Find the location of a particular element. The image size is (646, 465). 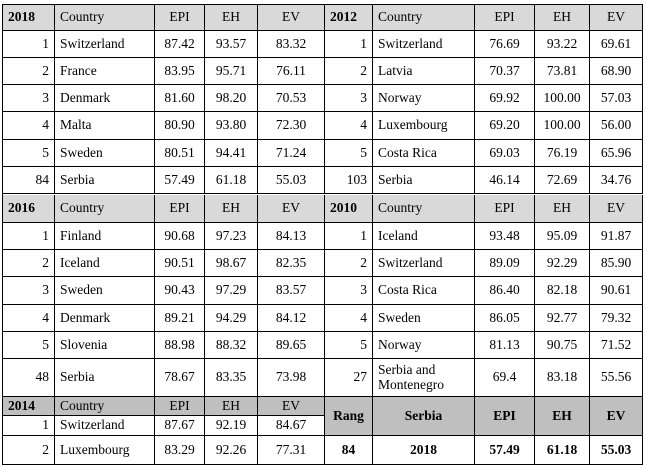

table-cell: 94.29 is located at coordinates (231, 318).